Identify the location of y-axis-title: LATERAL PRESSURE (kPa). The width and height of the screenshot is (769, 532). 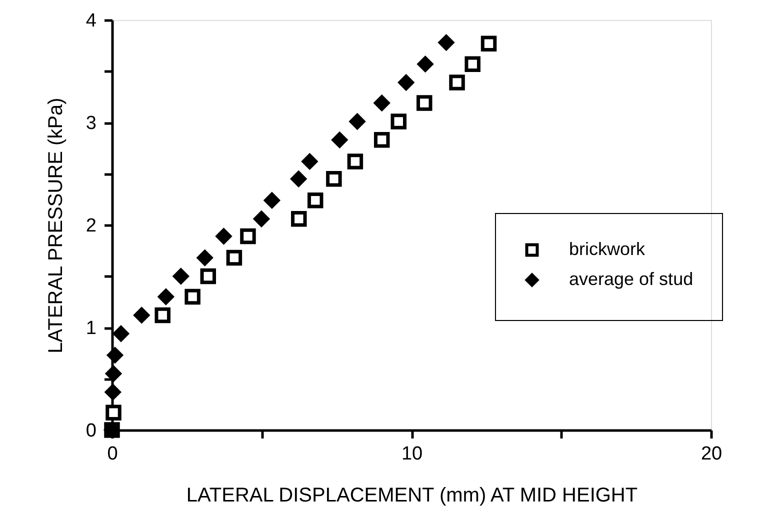
(55, 226).